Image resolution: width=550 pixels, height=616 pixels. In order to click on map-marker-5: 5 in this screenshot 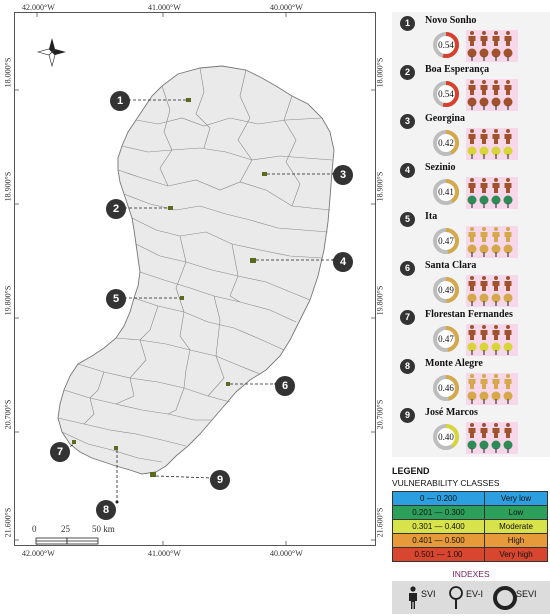, I will do `click(116, 299)`.